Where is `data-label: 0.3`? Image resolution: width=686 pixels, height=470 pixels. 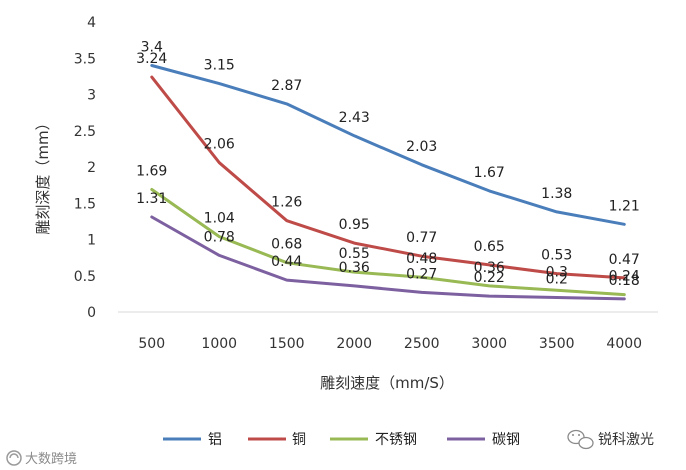 data-label: 0.3 is located at coordinates (557, 272).